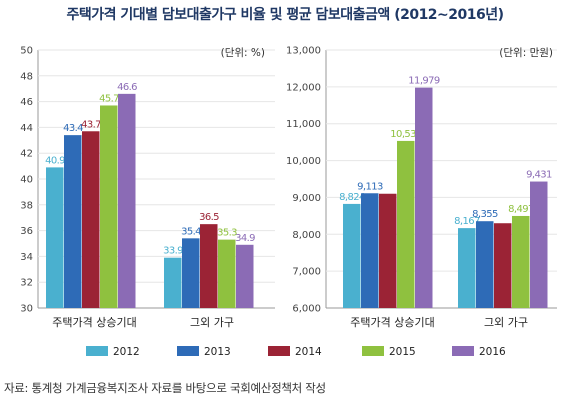 This screenshot has width=570, height=407. Describe the element at coordinates (303, 87) in the screenshot. I see `y-tick-label: 12,000` at that location.